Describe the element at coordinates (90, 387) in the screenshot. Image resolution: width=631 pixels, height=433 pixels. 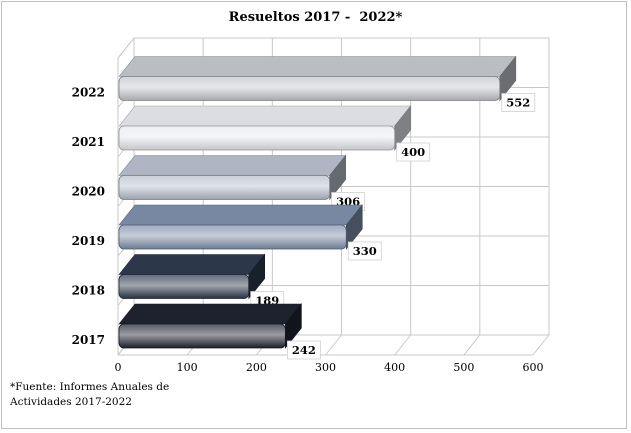
I see `footnote-line-1: *Fuente: Informes Anuales de` at that location.